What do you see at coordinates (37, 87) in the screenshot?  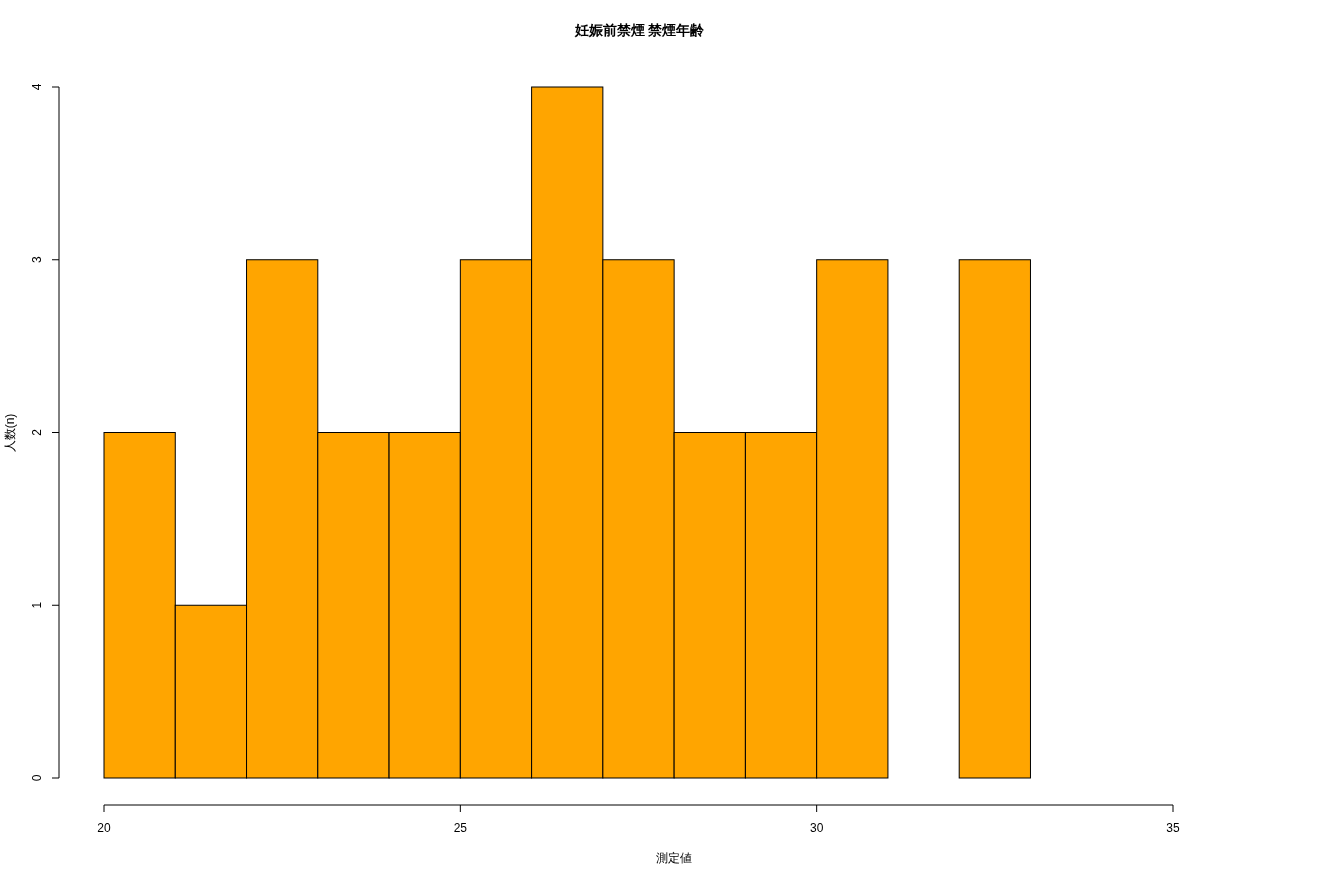 I see `y-tick-label: 4` at bounding box center [37, 87].